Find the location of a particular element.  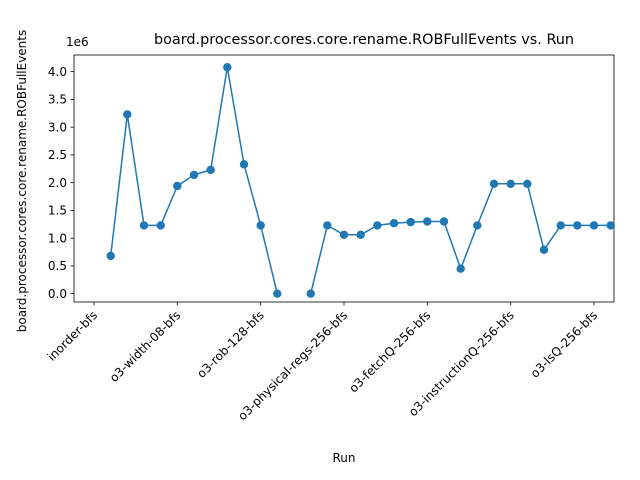

y-tick-label: 1.5 is located at coordinates (57, 211).